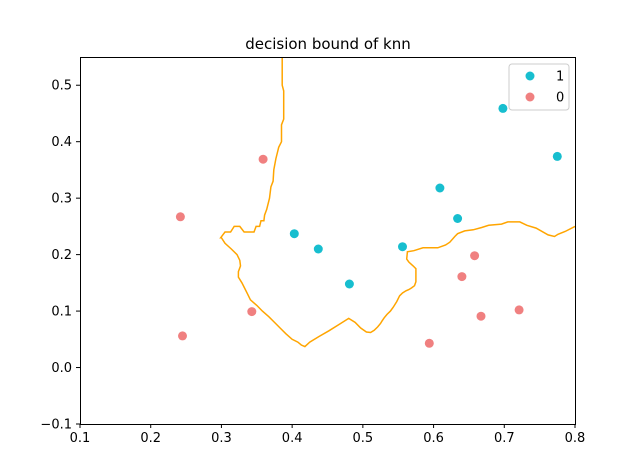 This screenshot has width=640, height=476. What do you see at coordinates (61, 368) in the screenshot?
I see `y-tick-label: 0.0` at bounding box center [61, 368].